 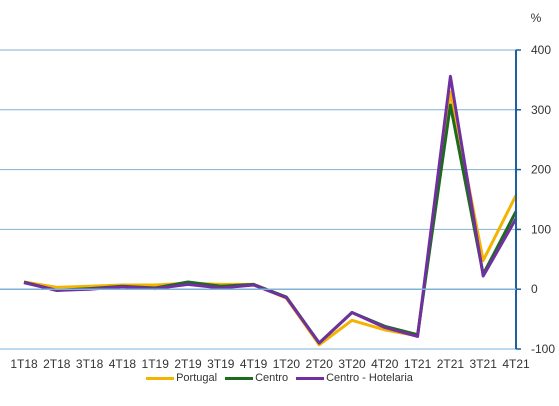 What do you see at coordinates (272, 378) in the screenshot?
I see `legend-label: Centro` at bounding box center [272, 378].